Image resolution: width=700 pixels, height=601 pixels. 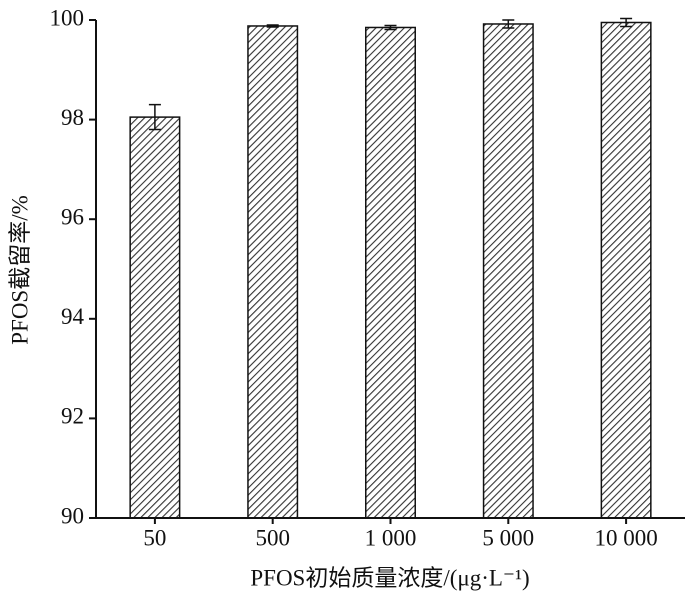 What do you see at coordinates (19, 270) in the screenshot?
I see `y-axis-label: PFOS截留率/%` at bounding box center [19, 270].